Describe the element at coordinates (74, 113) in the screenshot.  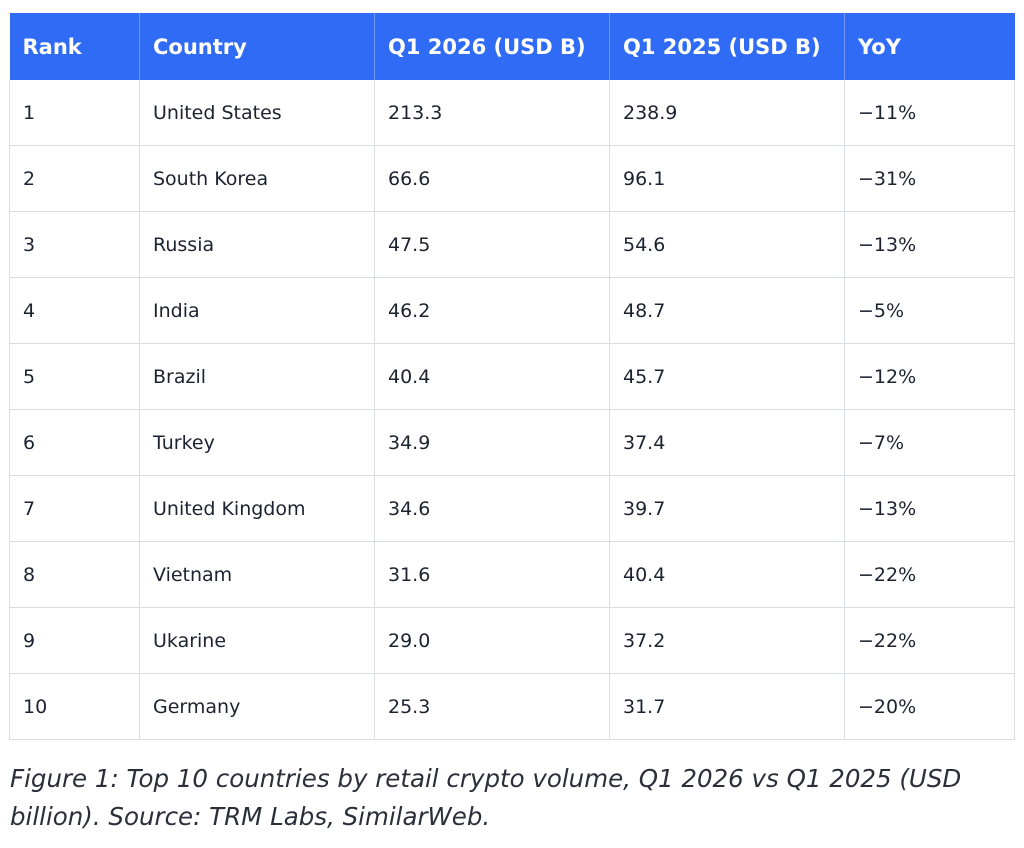
I see `rank-cell: 1` at that location.